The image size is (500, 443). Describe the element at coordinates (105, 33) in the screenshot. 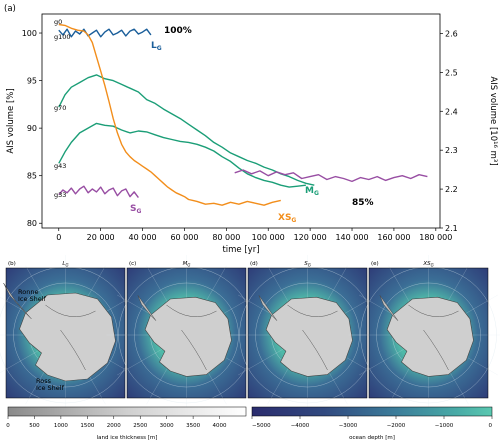

I see `series-line-l` at that location.